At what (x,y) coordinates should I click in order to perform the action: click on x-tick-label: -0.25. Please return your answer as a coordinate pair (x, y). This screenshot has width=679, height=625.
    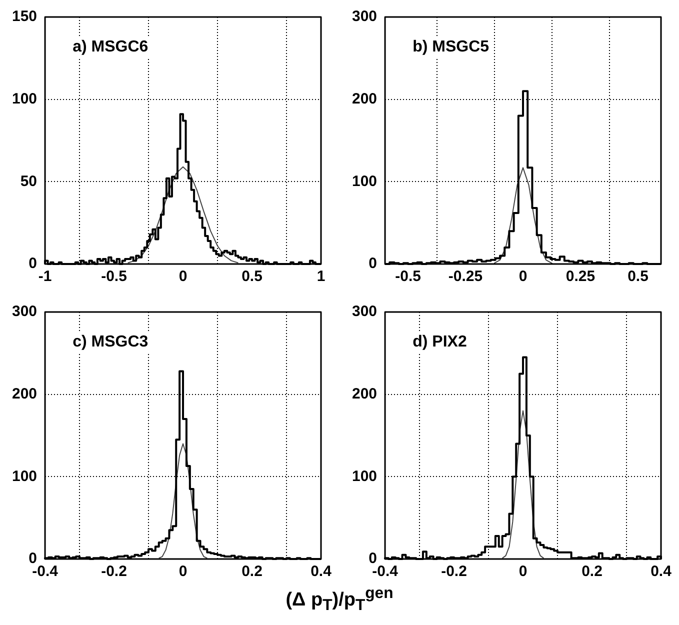
    Looking at the image, I should click on (465, 277).